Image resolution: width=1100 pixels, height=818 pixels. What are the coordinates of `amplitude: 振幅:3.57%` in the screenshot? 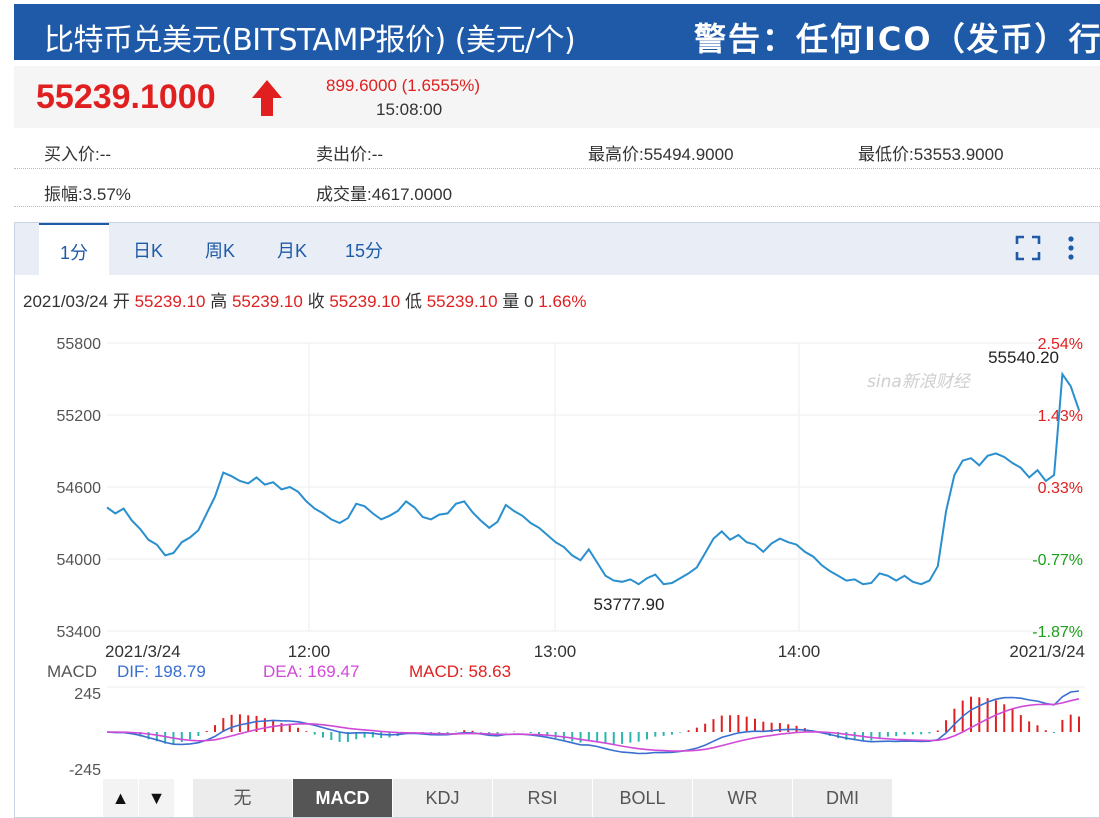 It's located at (87, 194).